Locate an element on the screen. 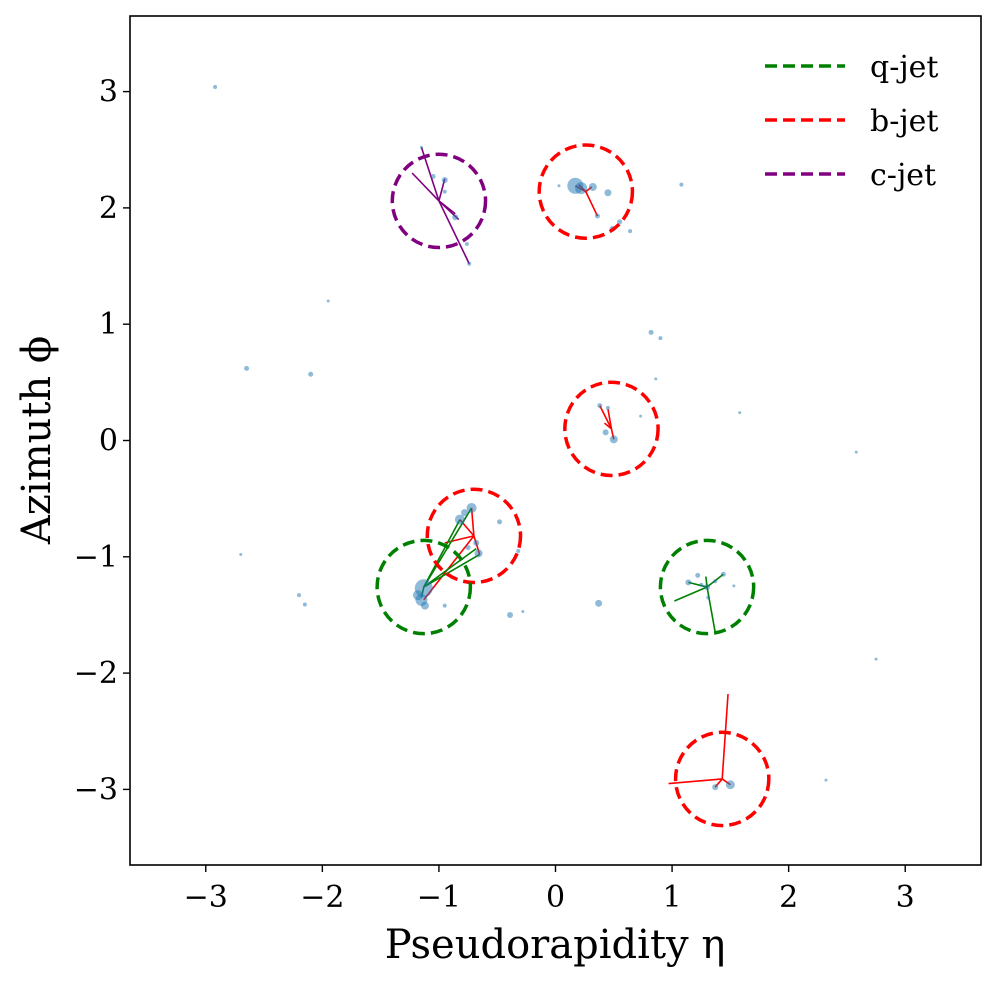 The height and width of the screenshot is (983, 997). x-tick-label: −3 is located at coordinates (206, 897).